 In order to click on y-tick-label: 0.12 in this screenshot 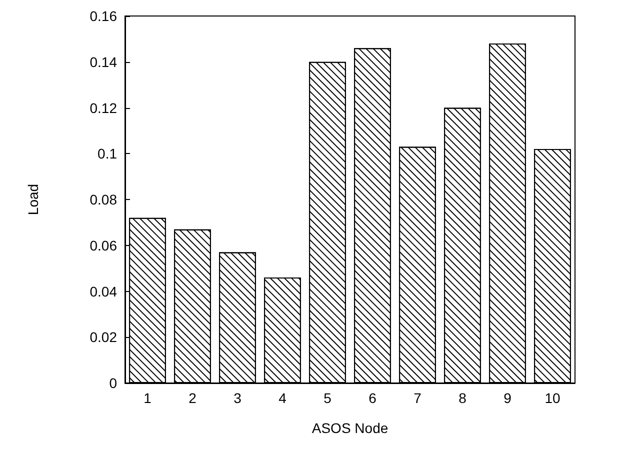, I will do `click(104, 108)`.